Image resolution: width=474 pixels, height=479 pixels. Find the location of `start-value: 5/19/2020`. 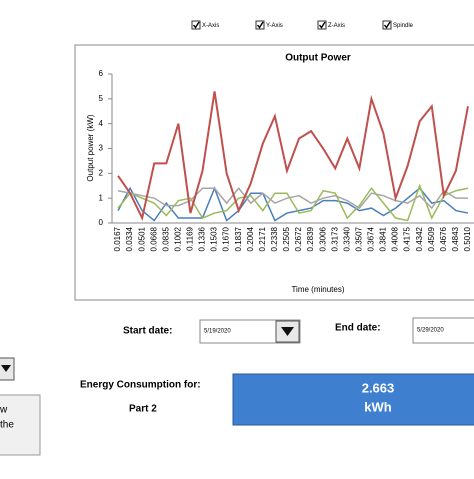

start-value: 5/19/2020 is located at coordinates (217, 332).